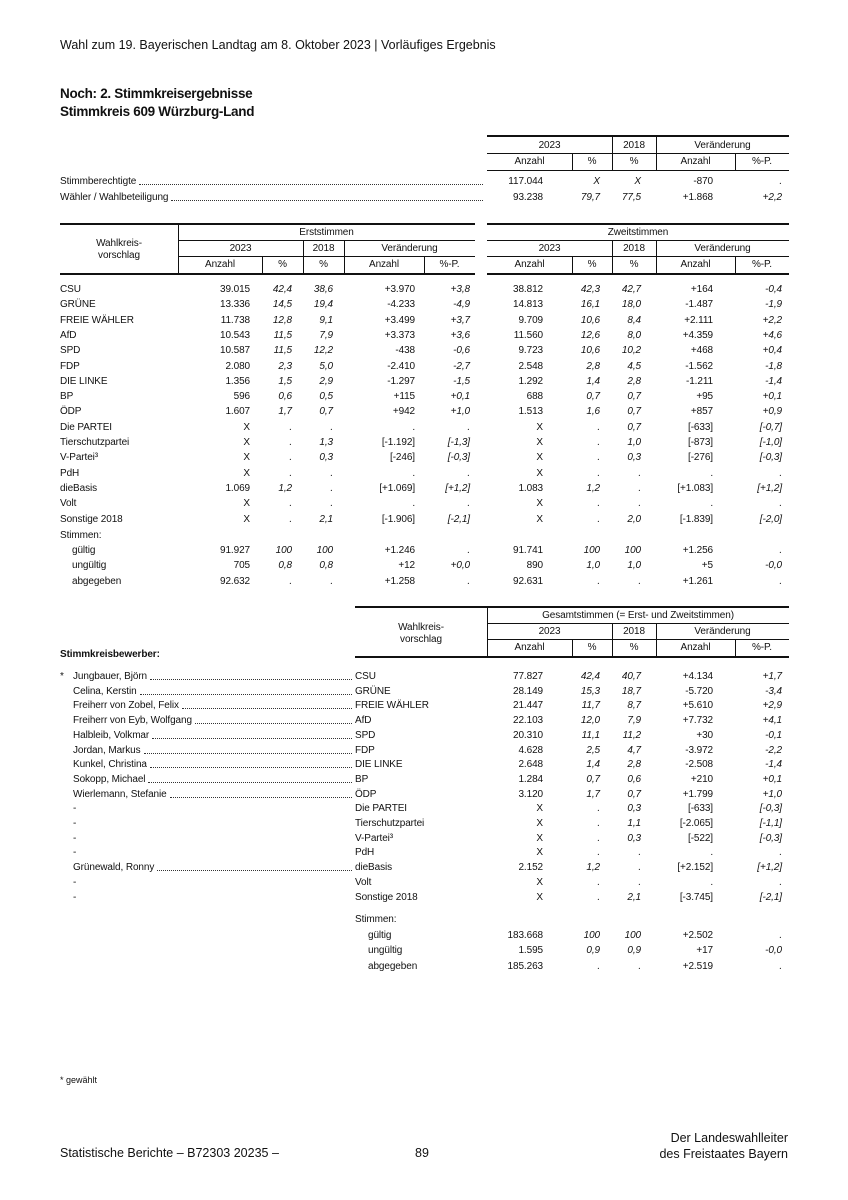 This screenshot has width=848, height=1200. What do you see at coordinates (109, 779) in the screenshot?
I see `candidate-name-text: Sokopp, Michael` at bounding box center [109, 779].